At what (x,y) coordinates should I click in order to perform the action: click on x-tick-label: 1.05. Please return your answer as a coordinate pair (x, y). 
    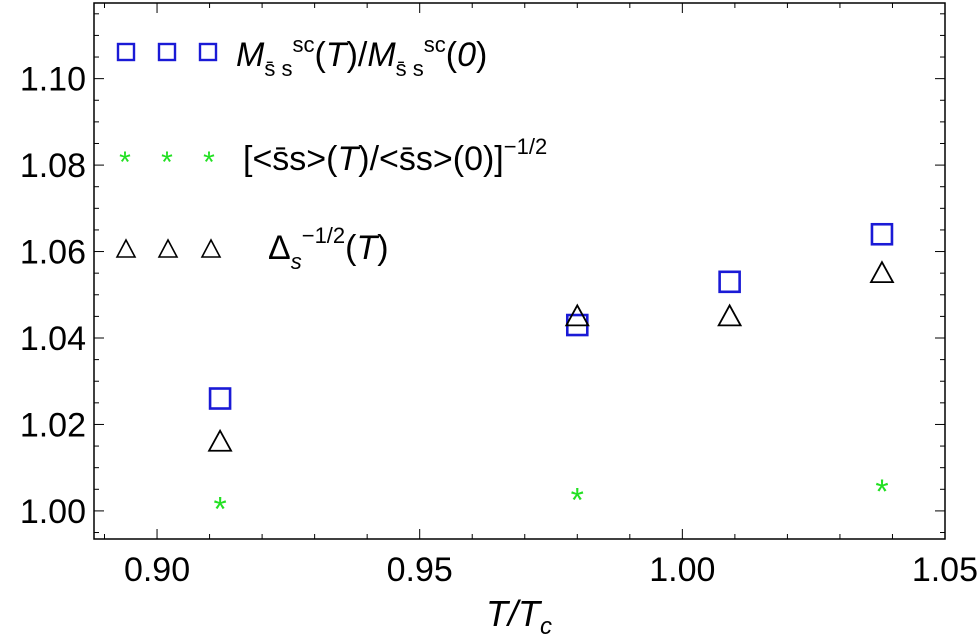
    Looking at the image, I should click on (945, 570).